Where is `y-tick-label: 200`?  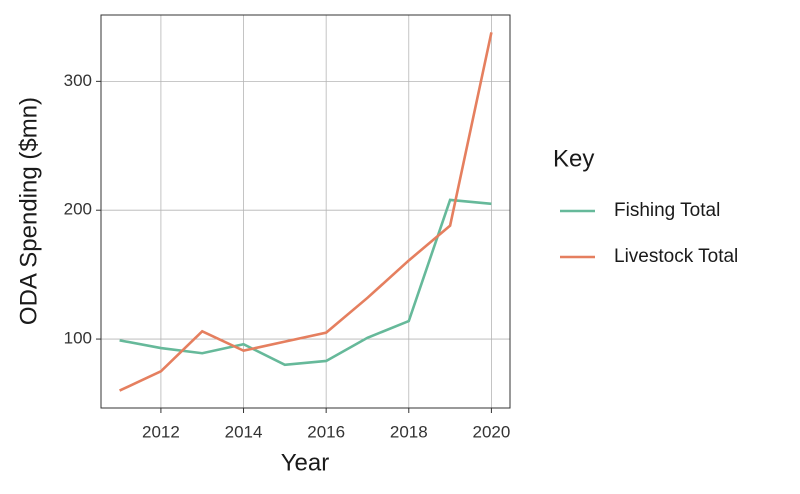 y-tick-label: 200 is located at coordinates (78, 209).